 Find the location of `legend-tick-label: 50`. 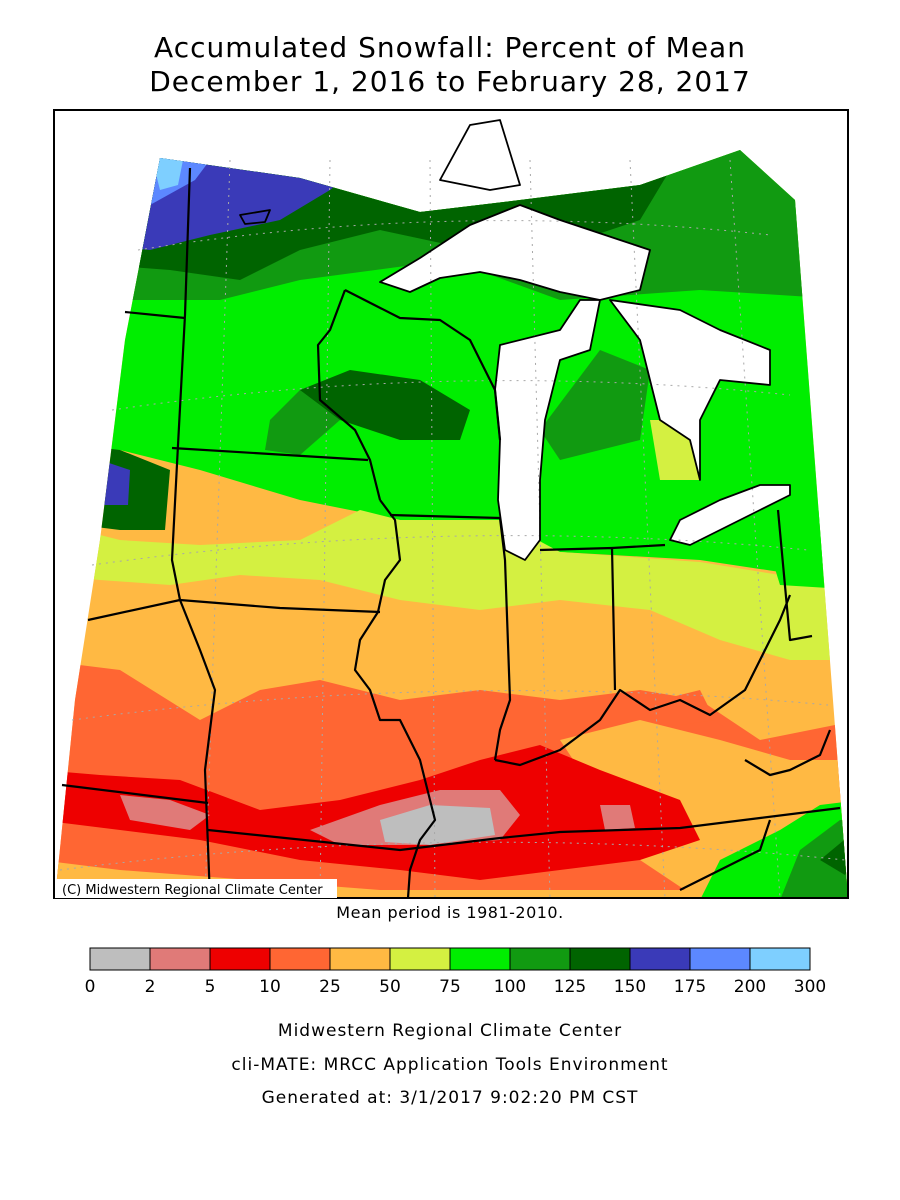

legend-tick-label: 50 is located at coordinates (390, 987).